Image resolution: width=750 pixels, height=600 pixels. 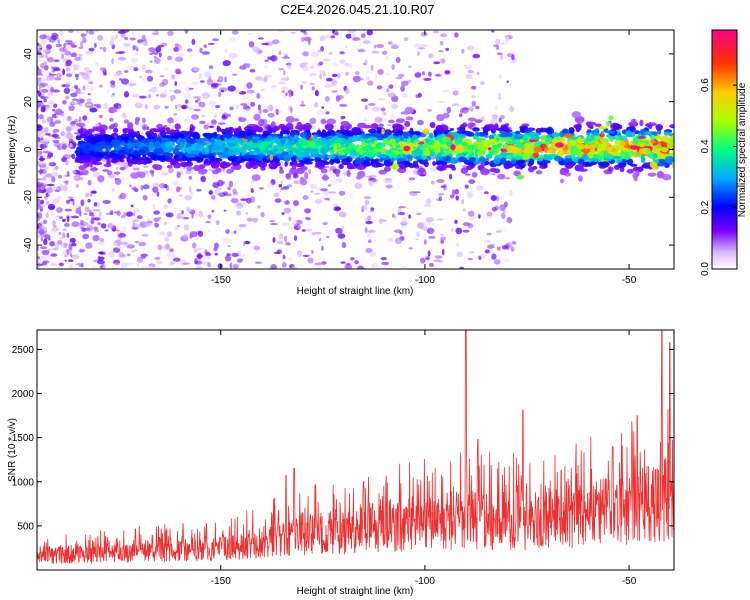 What do you see at coordinates (28, 244) in the screenshot?
I see `spectrogram-y-tick-label: -40` at bounding box center [28, 244].